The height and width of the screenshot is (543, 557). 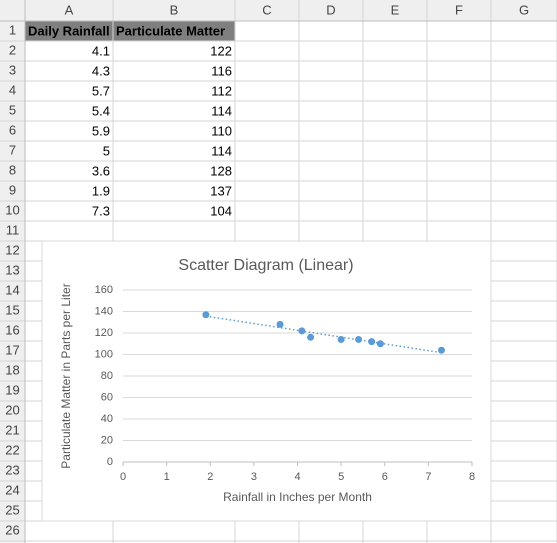 What do you see at coordinates (385, 477) in the screenshot?
I see `x-tick-label: 6` at bounding box center [385, 477].